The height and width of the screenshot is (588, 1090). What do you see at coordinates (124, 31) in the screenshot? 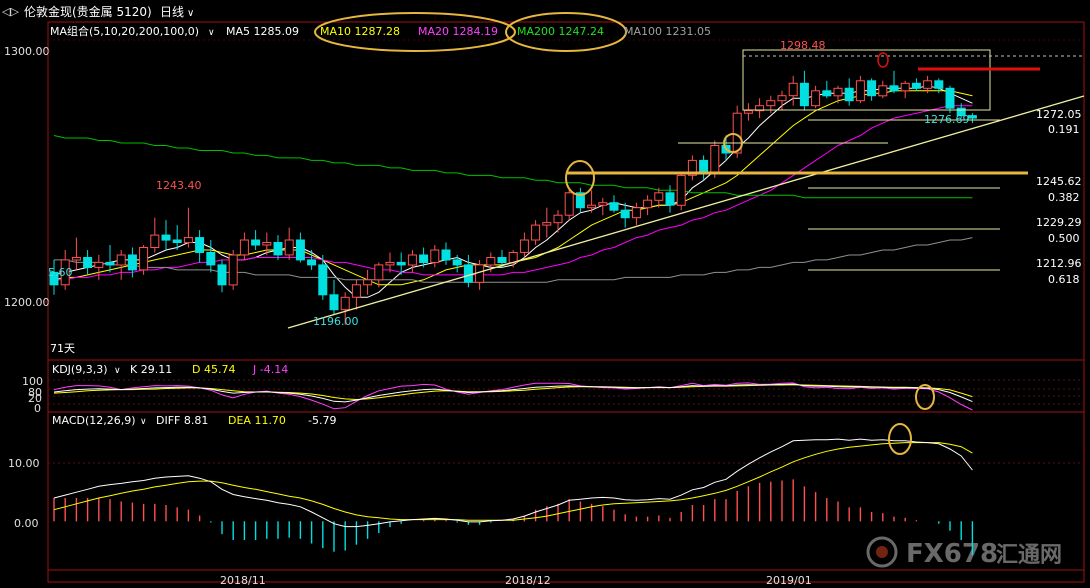
I see `ma-combo-label: MA组合(5,10,20,200,100,0)` at bounding box center [124, 31].